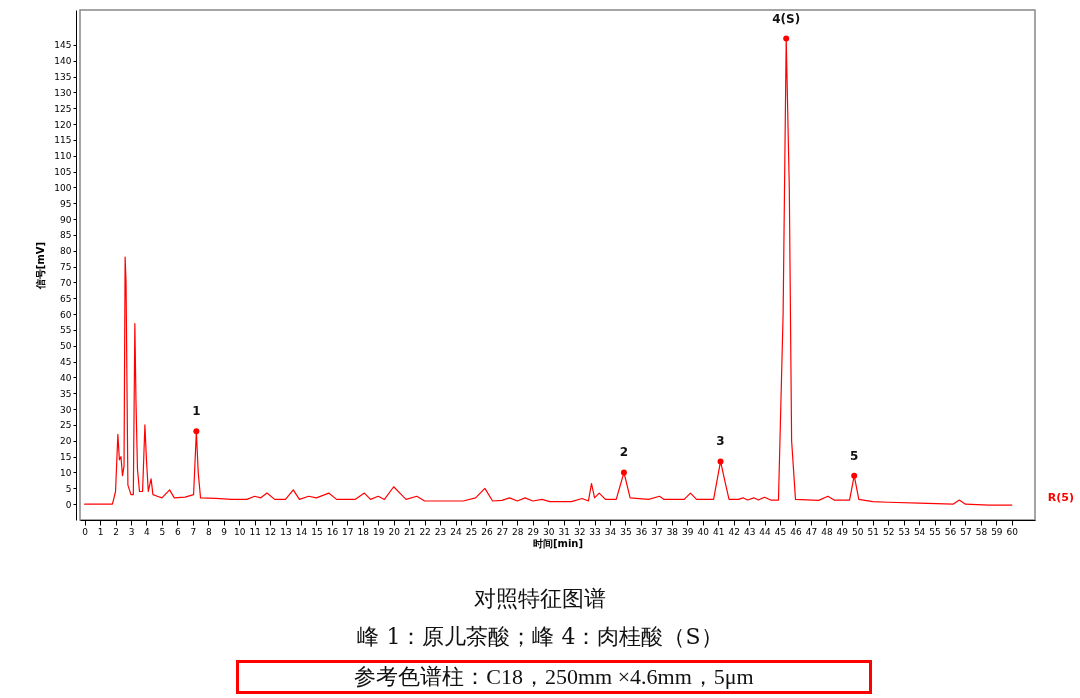 This screenshot has width=1080, height=698. I want to click on x-tick-label: 30, so click(549, 531).